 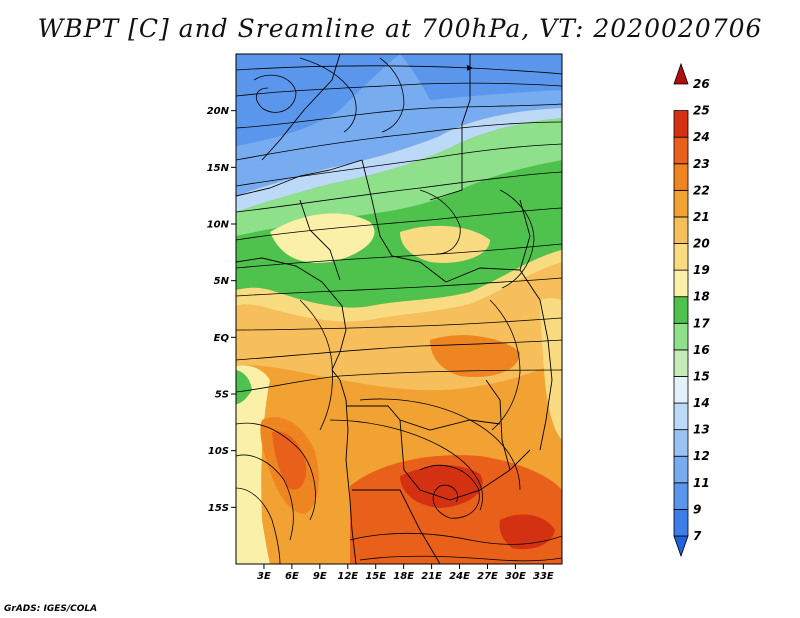 I want to click on colorbar-label: 7, so click(x=697, y=536).